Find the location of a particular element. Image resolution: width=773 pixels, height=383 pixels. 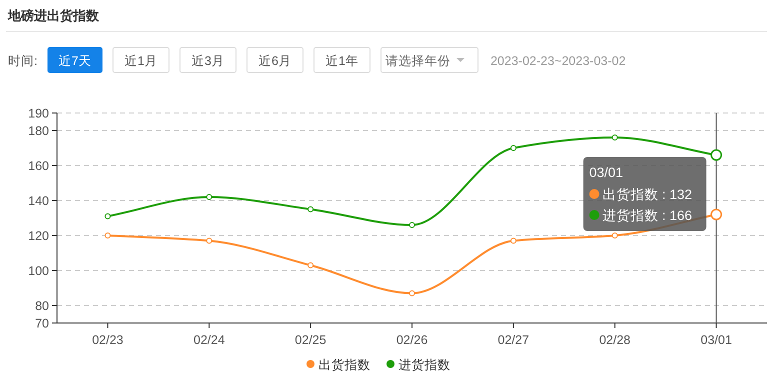

text: 近6月 is located at coordinates (275, 61).